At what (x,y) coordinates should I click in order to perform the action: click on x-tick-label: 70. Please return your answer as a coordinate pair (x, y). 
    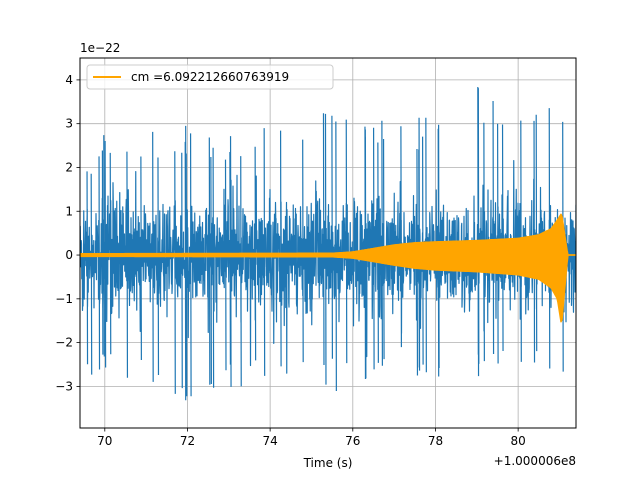
    Looking at the image, I should click on (104, 441).